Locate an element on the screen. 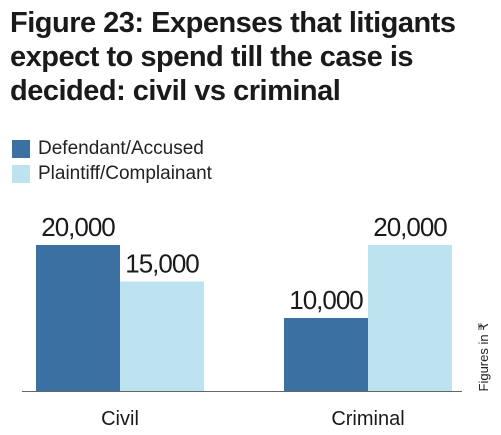 The height and width of the screenshot is (435, 501). legend-label-defendant: Defendant/Accused is located at coordinates (121, 148).